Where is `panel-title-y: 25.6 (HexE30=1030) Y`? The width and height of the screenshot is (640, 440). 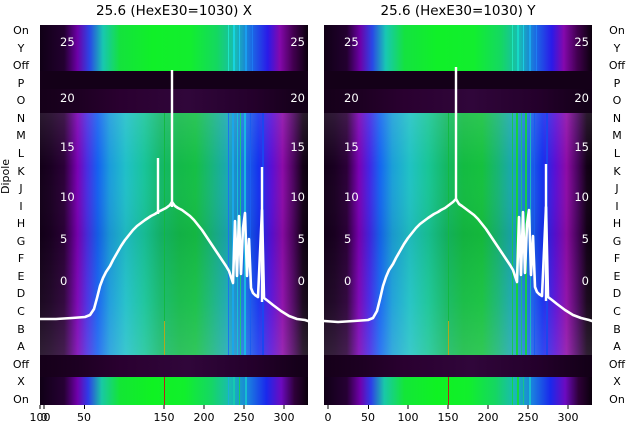 panel-title-y: 25.6 (HexE30=1030) Y is located at coordinates (458, 11).